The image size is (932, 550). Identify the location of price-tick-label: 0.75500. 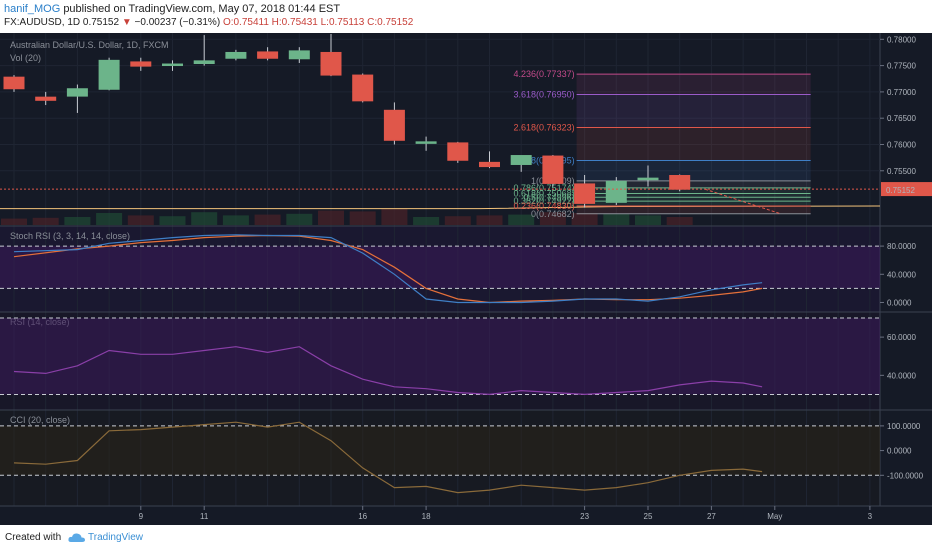
(901, 171).